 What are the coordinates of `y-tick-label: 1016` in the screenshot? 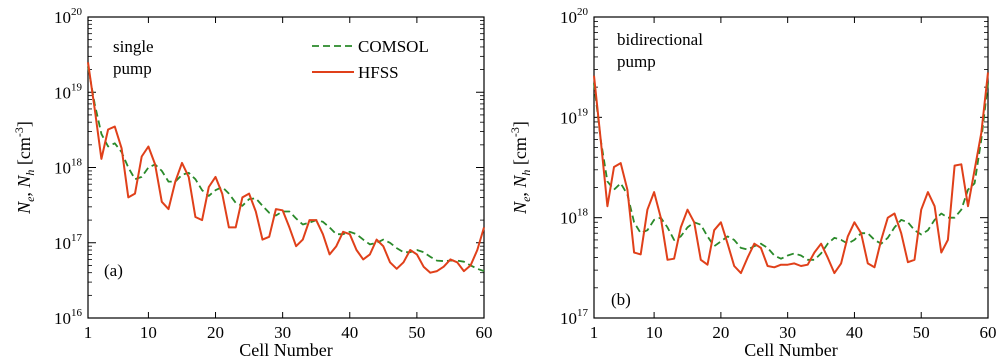 It's located at (68, 317).